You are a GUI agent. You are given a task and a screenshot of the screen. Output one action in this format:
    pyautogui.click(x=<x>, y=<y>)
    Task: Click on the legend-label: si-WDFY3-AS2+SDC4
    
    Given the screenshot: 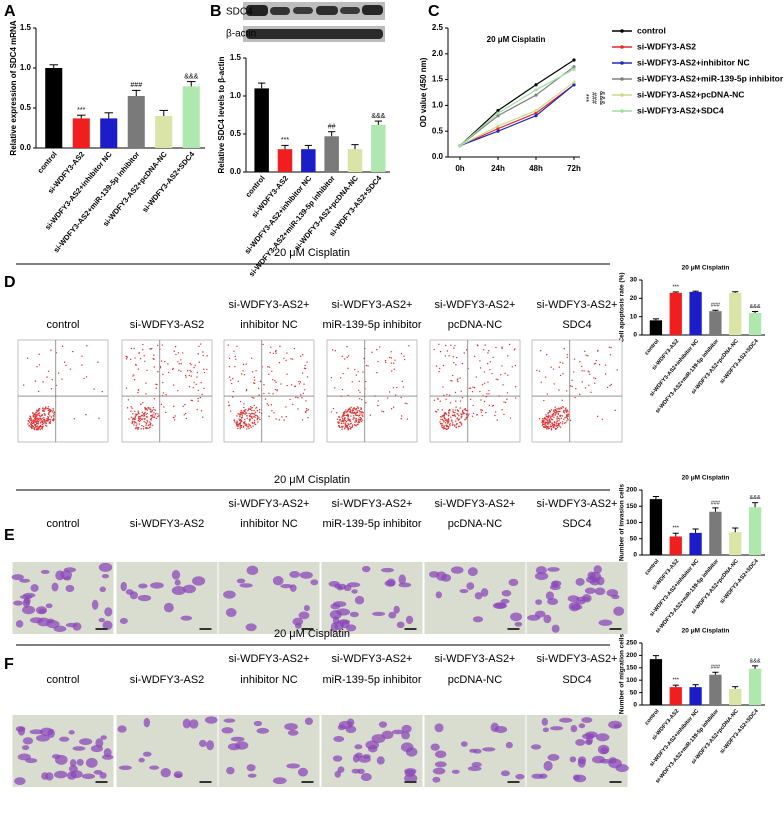 What is the action you would take?
    pyautogui.click(x=680, y=110)
    